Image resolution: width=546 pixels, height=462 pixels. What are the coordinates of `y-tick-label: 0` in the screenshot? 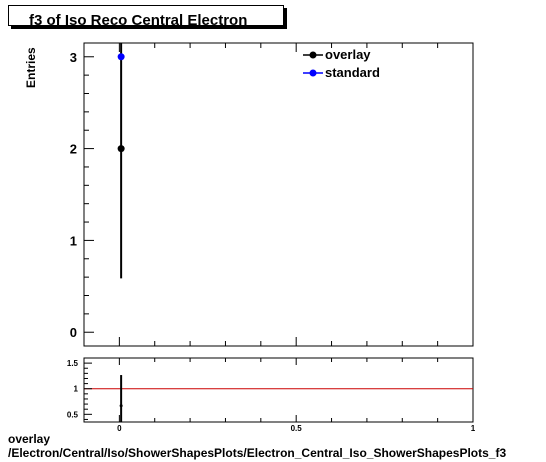 It's located at (73, 332).